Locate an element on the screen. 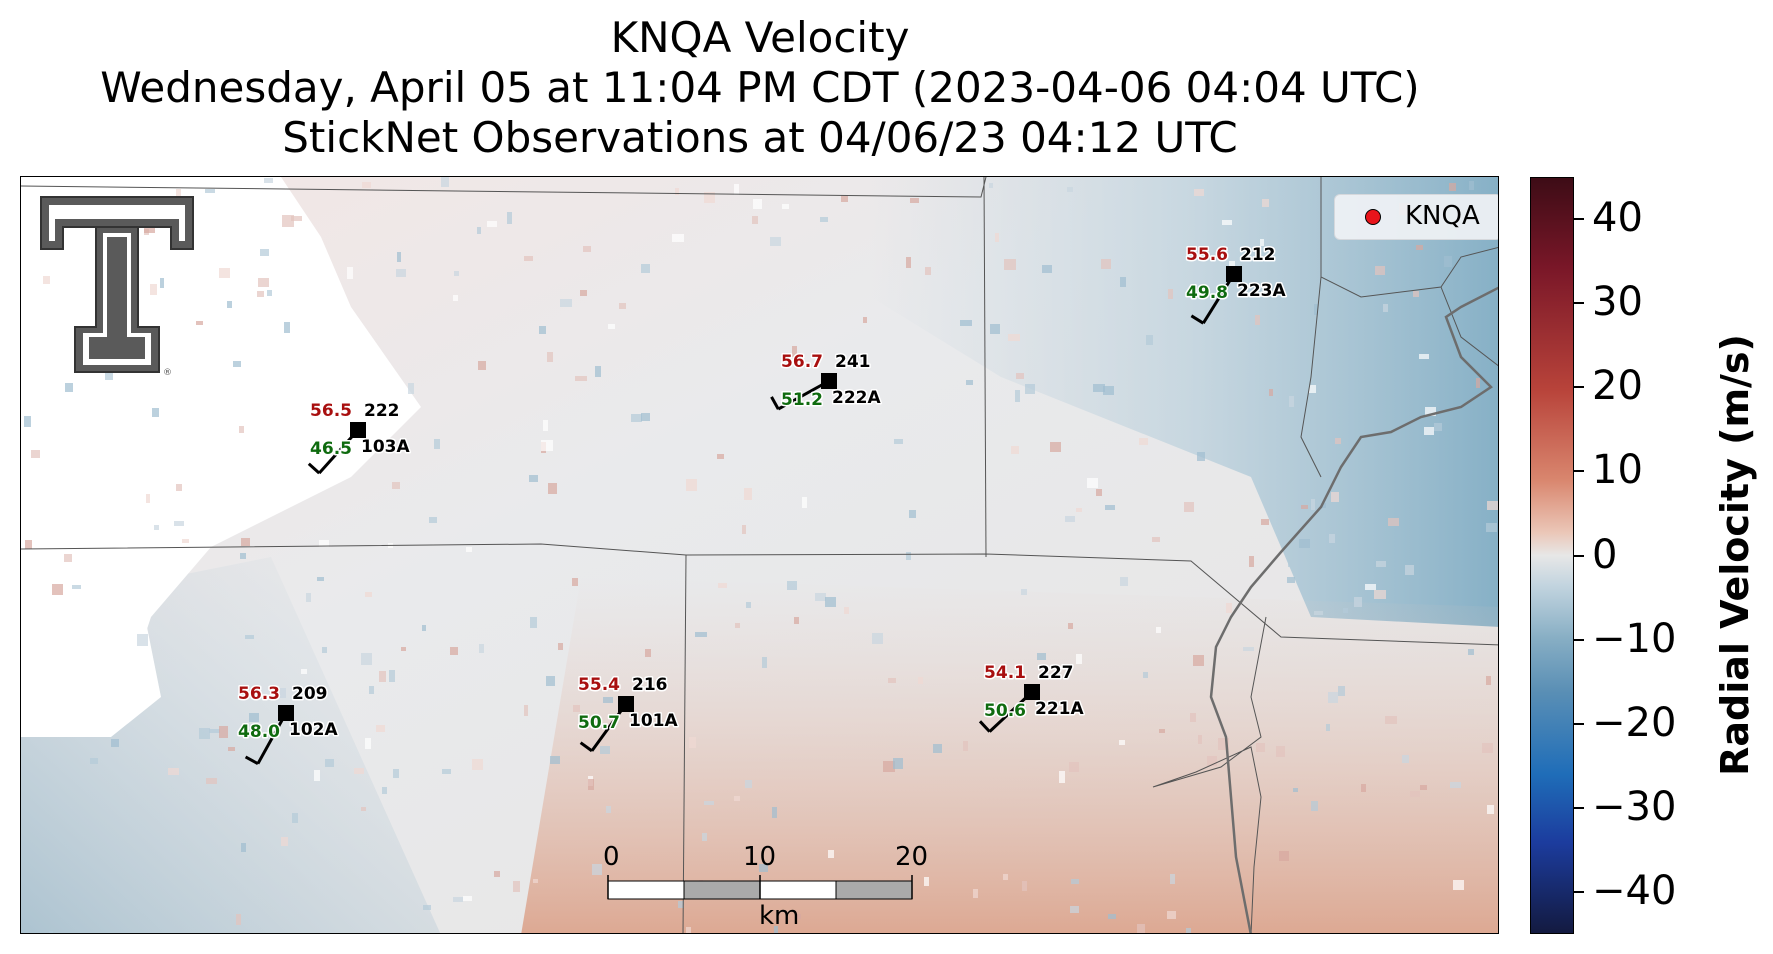 This screenshot has height=954, width=1773. station-marker is located at coordinates (1234, 274).